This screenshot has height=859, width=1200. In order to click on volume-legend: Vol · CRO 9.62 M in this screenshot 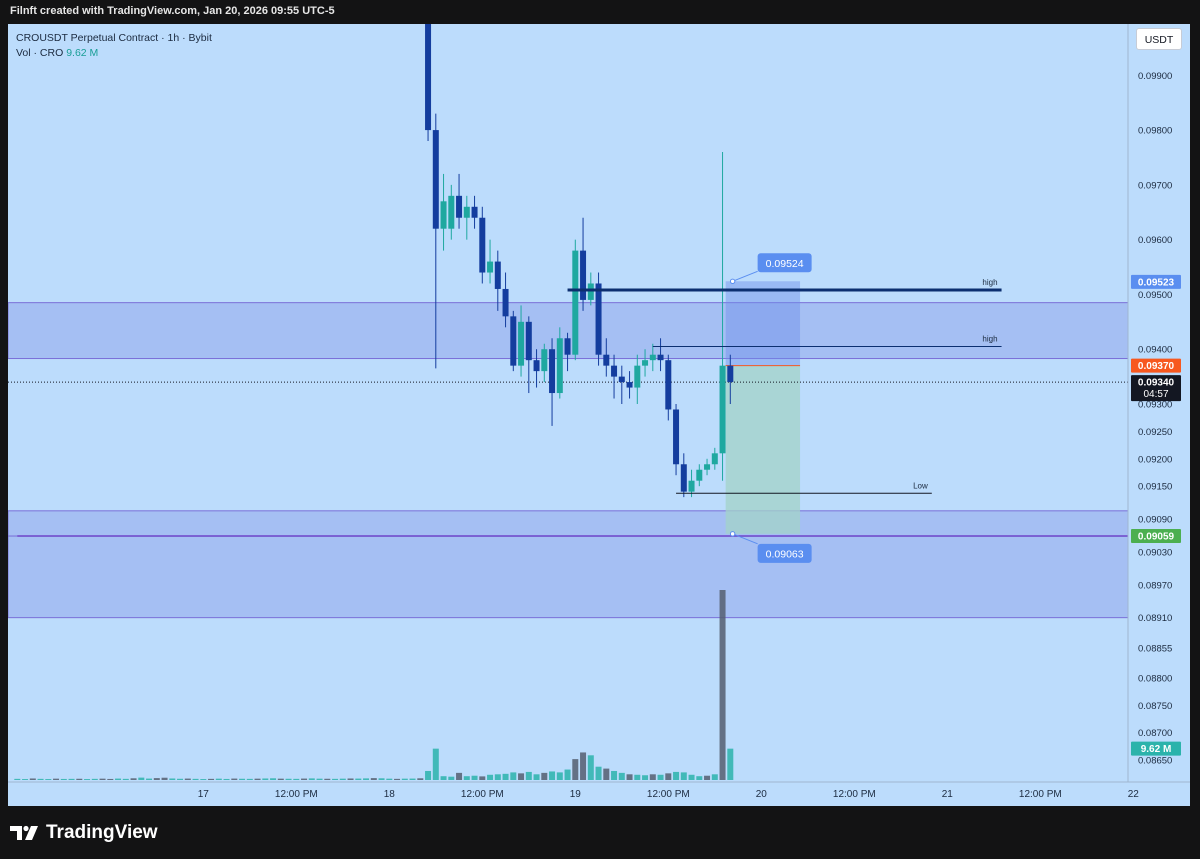, I will do `click(114, 53)`.